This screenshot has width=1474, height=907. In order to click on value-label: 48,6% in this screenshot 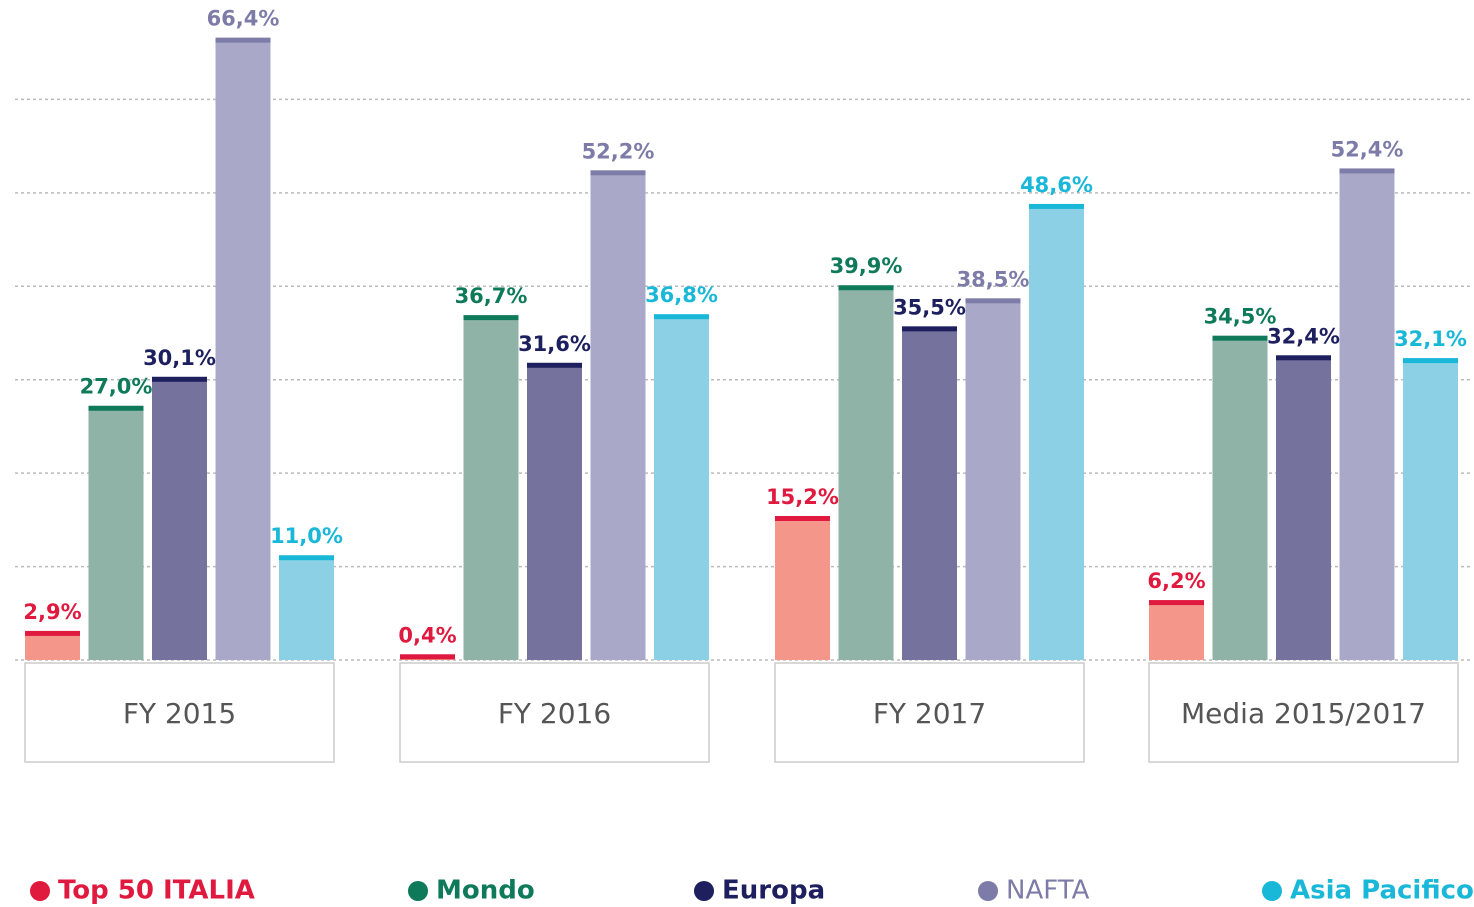, I will do `click(1056, 185)`.